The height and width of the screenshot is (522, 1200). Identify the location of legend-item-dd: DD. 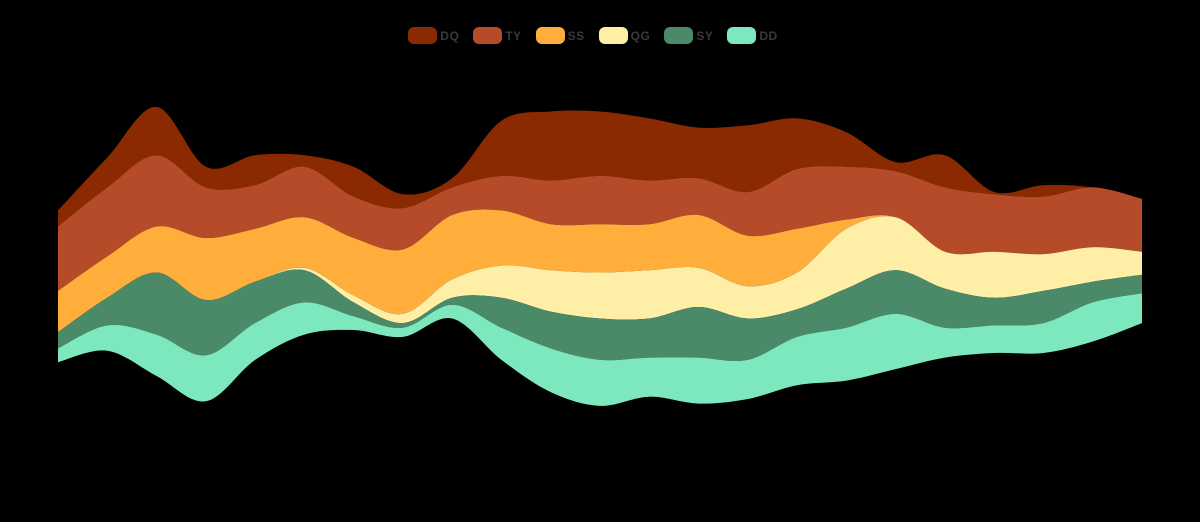
(755, 35).